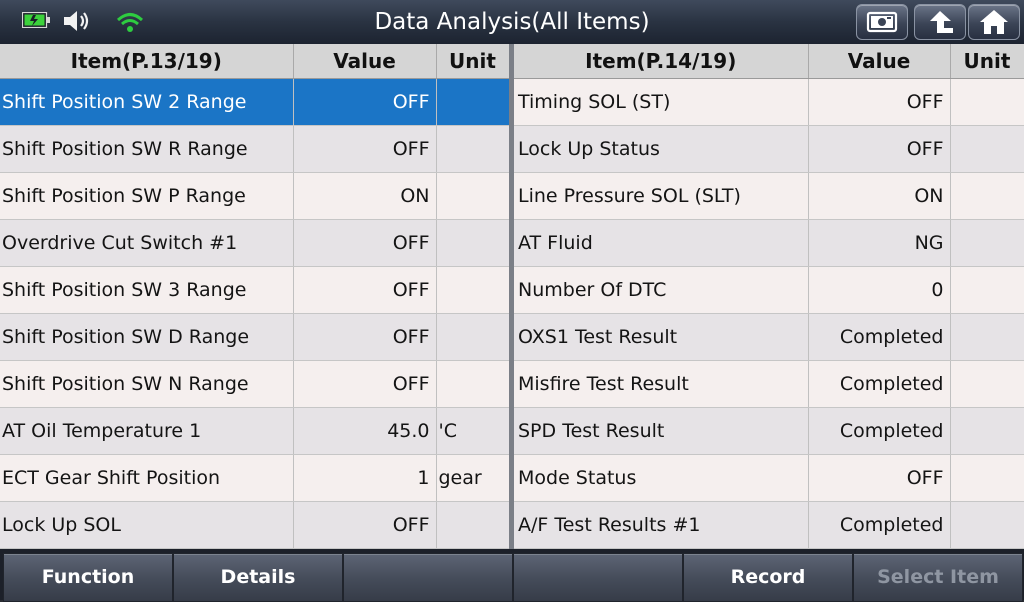 The height and width of the screenshot is (602, 1024). What do you see at coordinates (147, 149) in the screenshot?
I see `item-name: Shift Position SW R Range` at bounding box center [147, 149].